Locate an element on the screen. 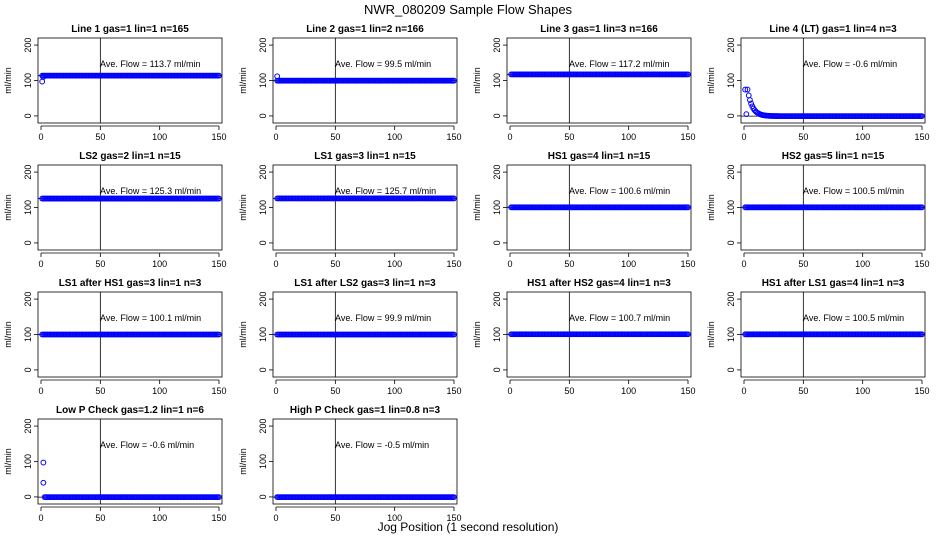 This screenshot has width=936, height=540. panel-title: HS1 after HS2 gas=4 lin=1 n=3 is located at coordinates (599, 283).